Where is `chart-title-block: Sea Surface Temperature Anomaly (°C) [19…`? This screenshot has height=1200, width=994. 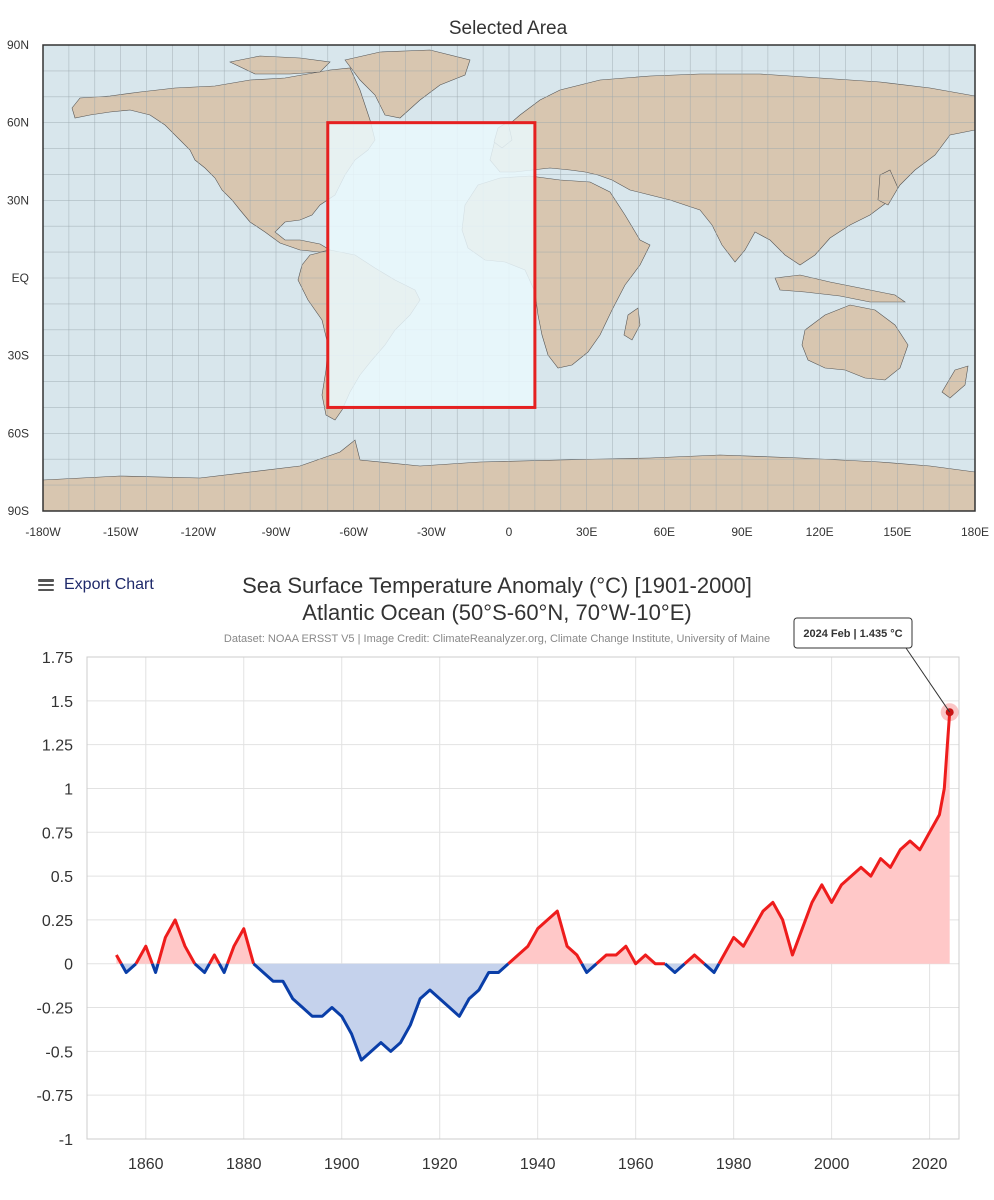 chart-title-block: Sea Surface Temperature Anomaly (°C) [19… is located at coordinates (497, 599).